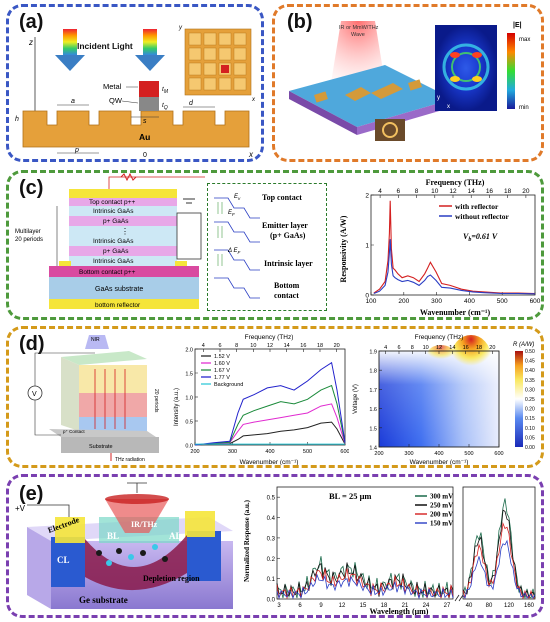  I want to click on chart-d2-cbar-tick: 0.50, so click(530, 352).